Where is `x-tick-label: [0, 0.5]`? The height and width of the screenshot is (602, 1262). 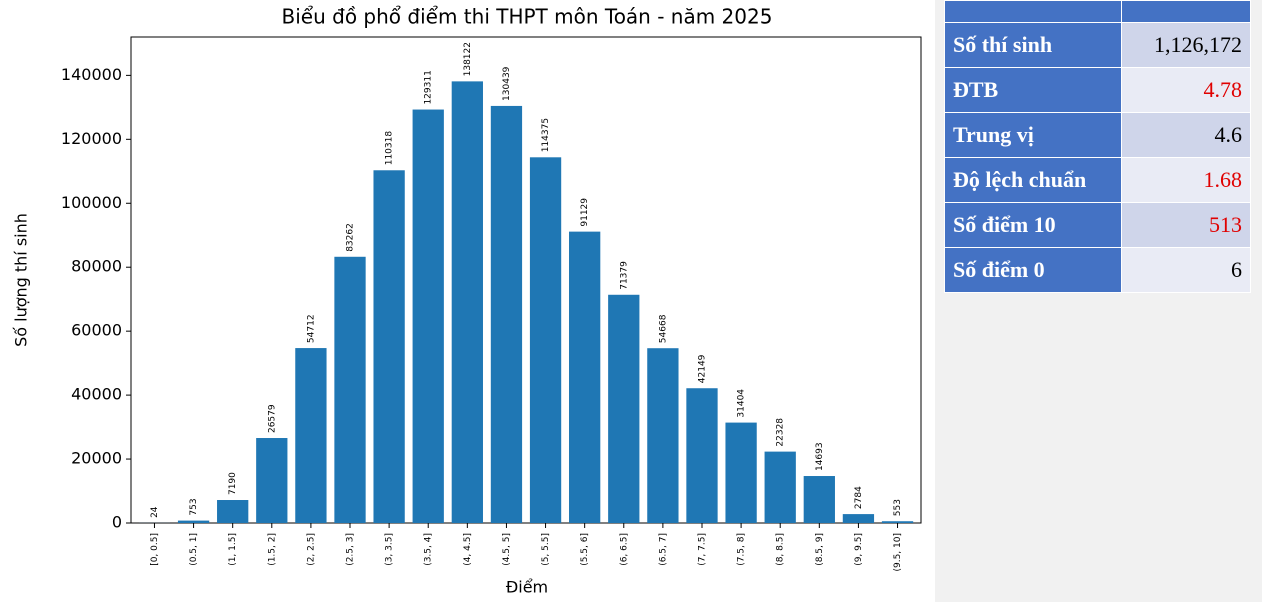
x-tick-label: [0, 0.5] is located at coordinates (155, 549).